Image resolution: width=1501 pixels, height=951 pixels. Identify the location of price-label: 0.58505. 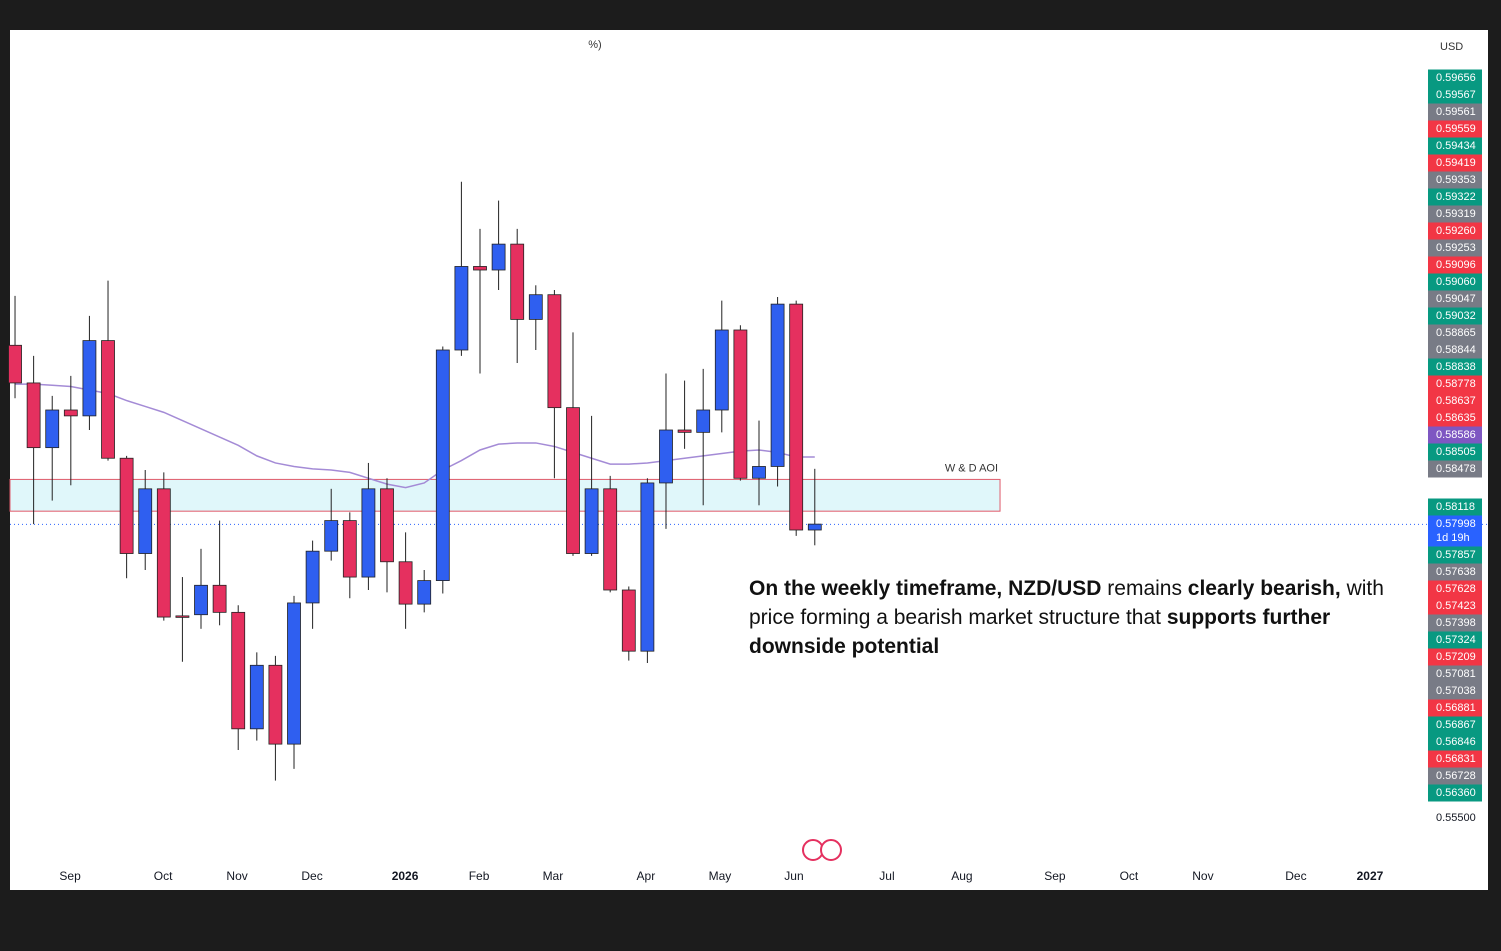
(1456, 452).